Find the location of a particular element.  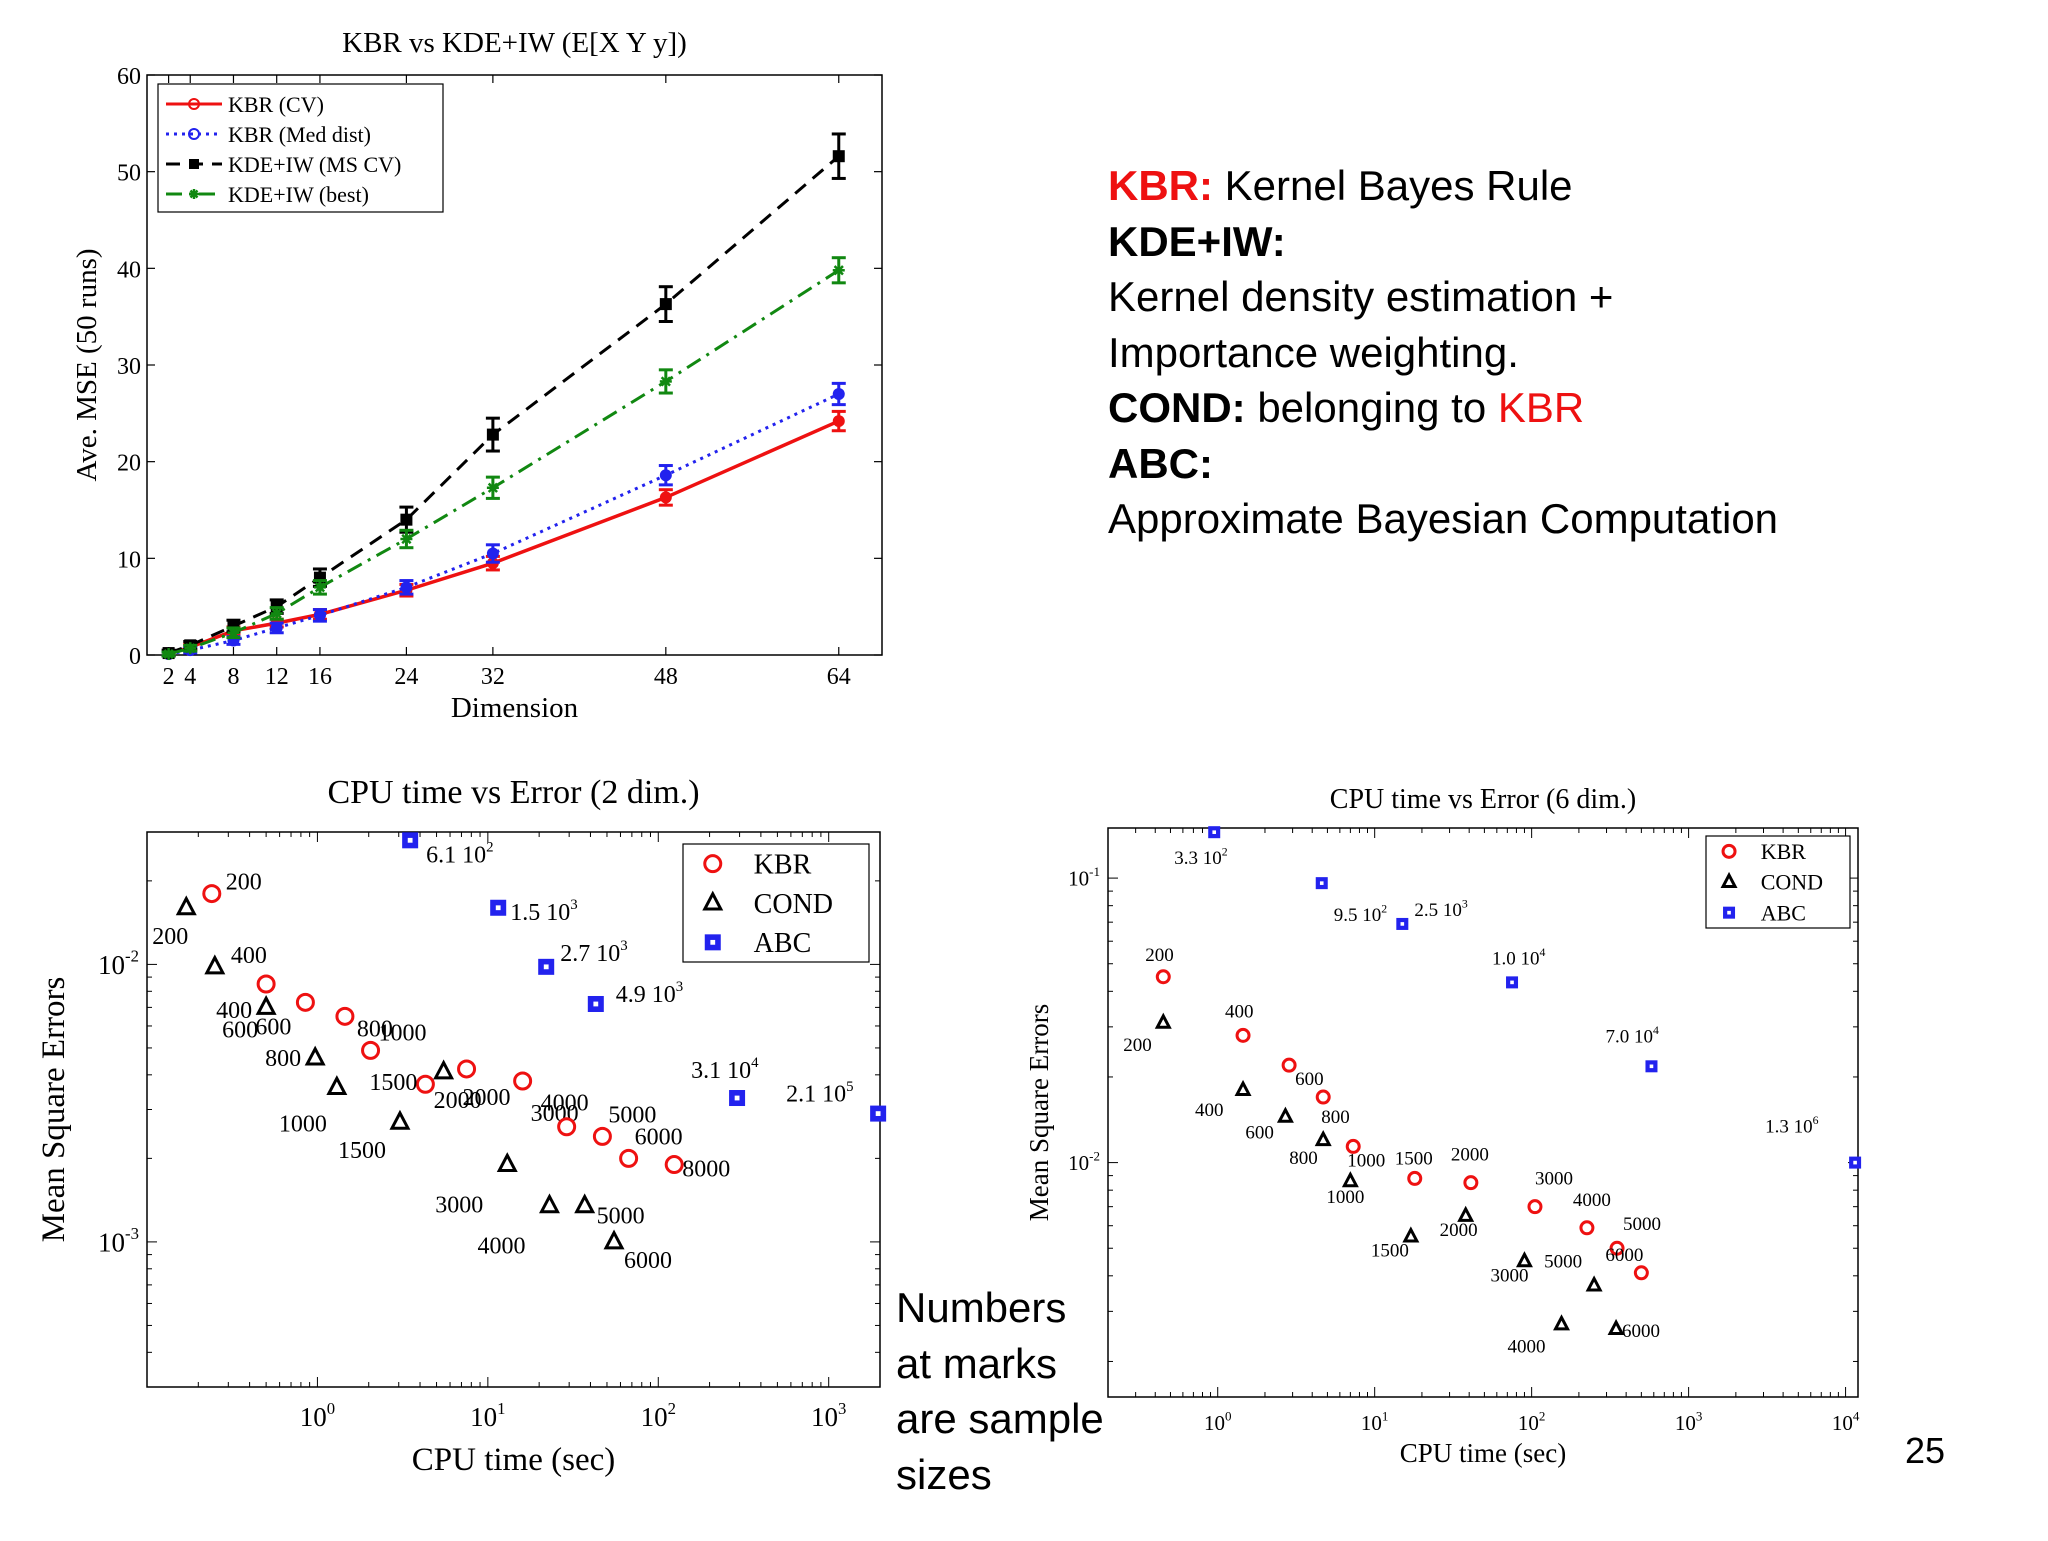

y-tick-label: 30 is located at coordinates (129, 367).